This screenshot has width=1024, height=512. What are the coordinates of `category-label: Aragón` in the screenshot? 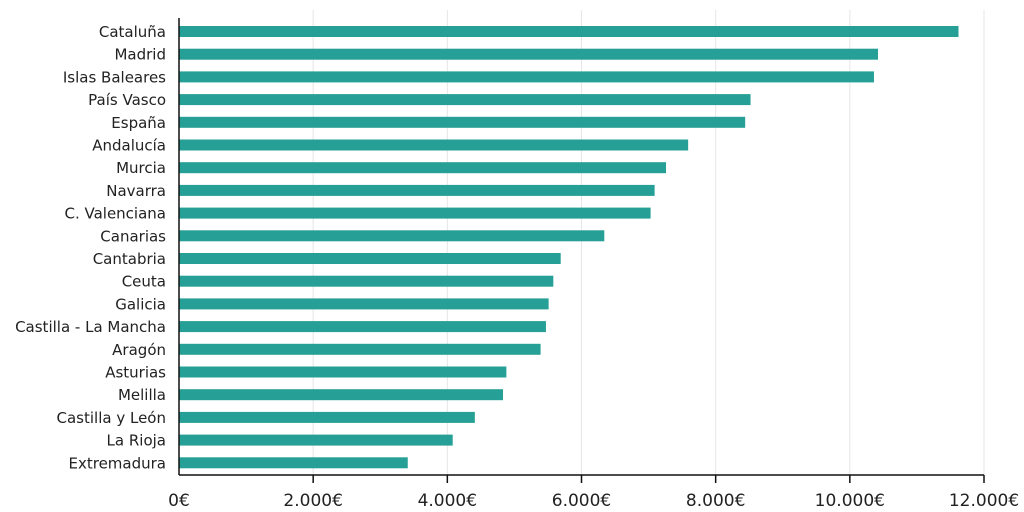 It's located at (139, 350).